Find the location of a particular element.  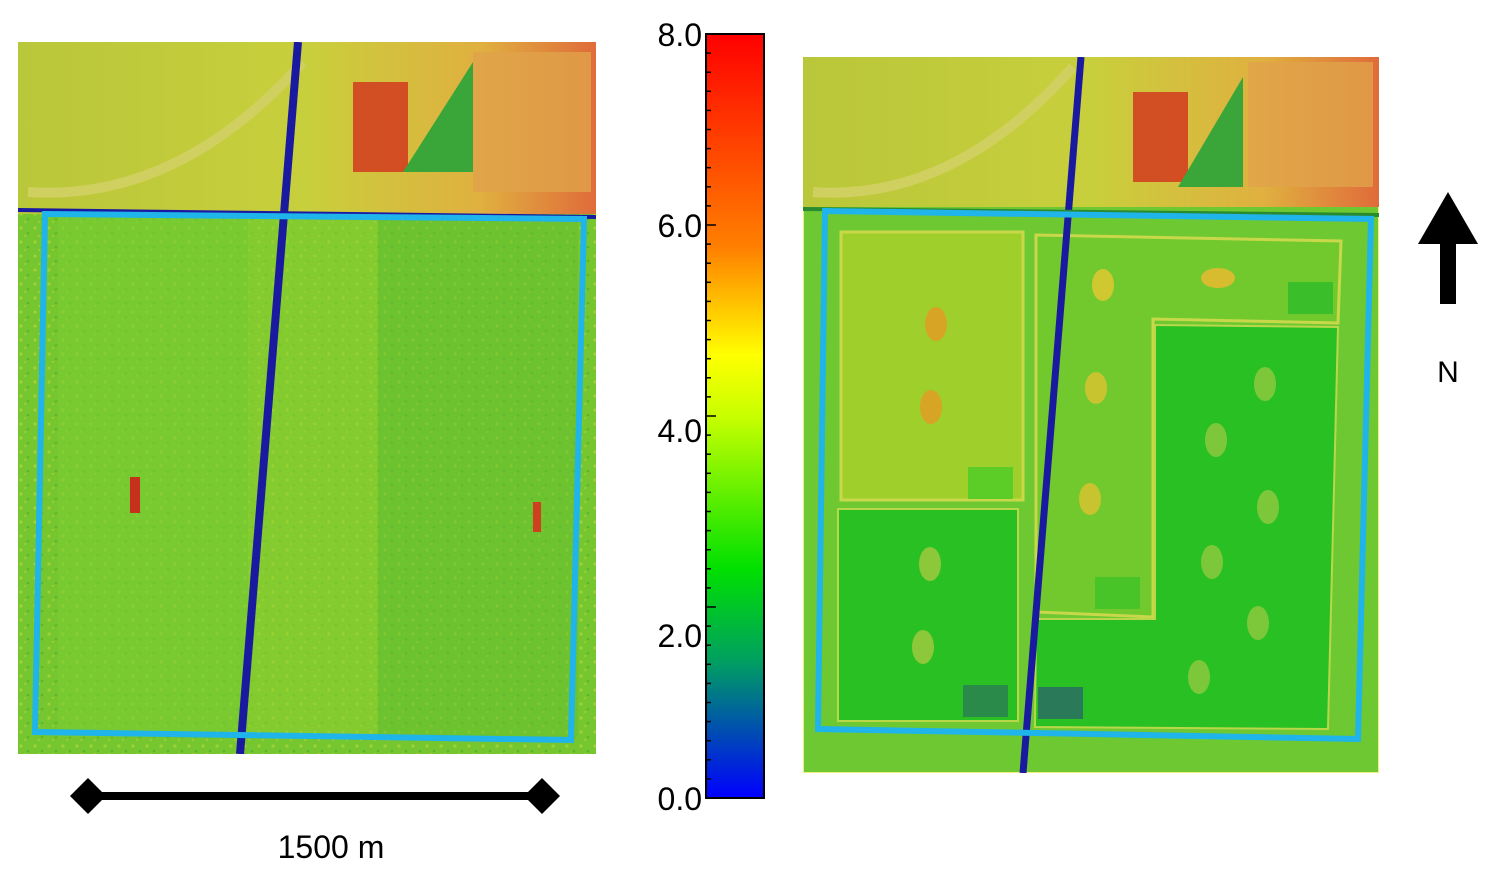

north-arrow-icon is located at coordinates (1448, 248).